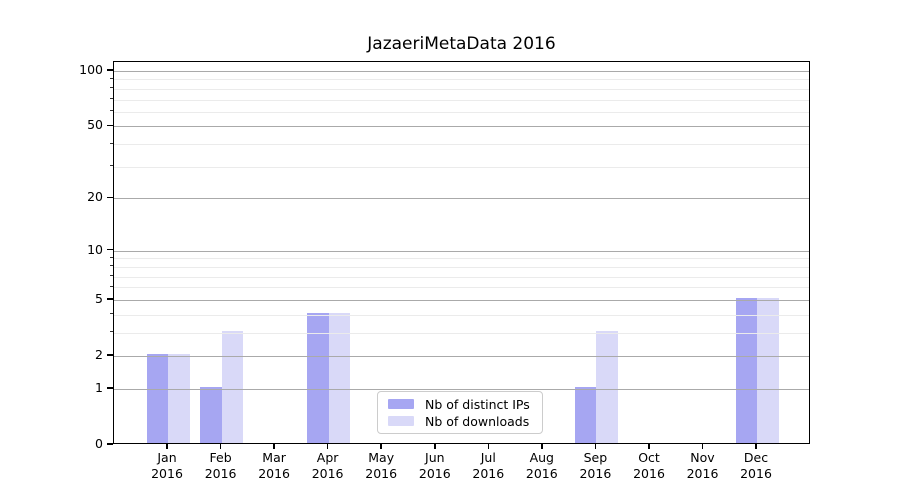  I want to click on y-tick-label: 1, so click(99, 387).